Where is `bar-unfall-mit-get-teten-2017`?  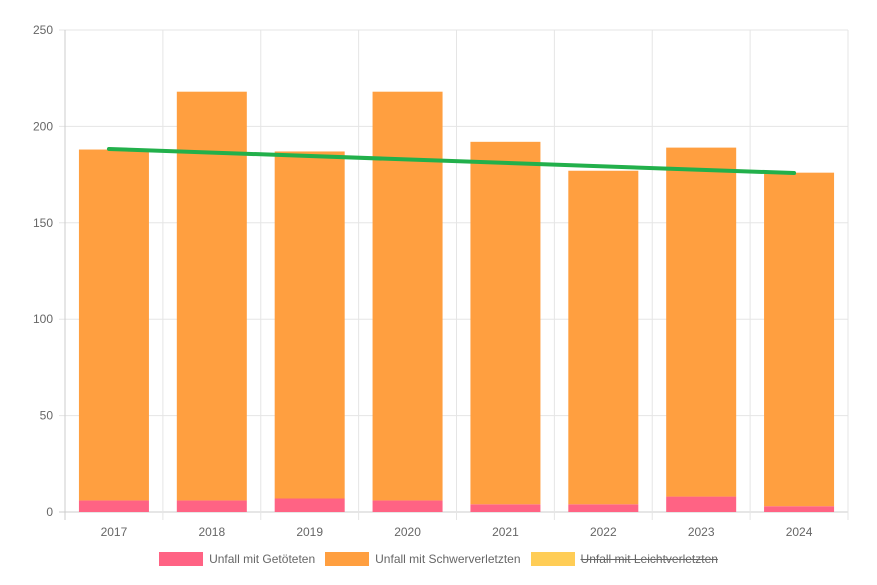
bar-unfall-mit-get-teten-2017 is located at coordinates (113, 506).